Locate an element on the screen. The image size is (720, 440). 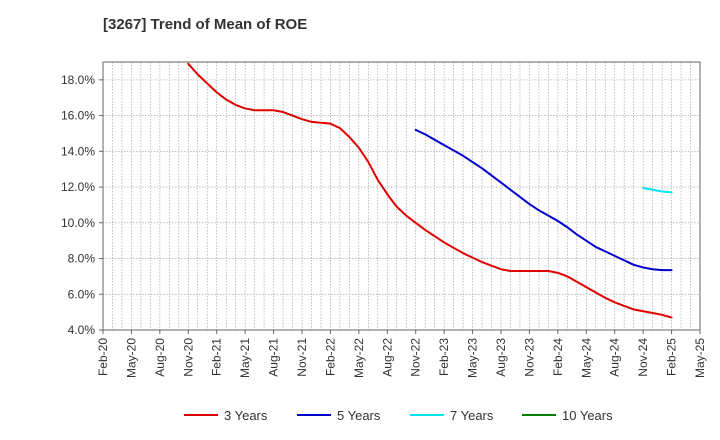
chart-title: [3267] Trend of Mean of ROE is located at coordinates (205, 24).